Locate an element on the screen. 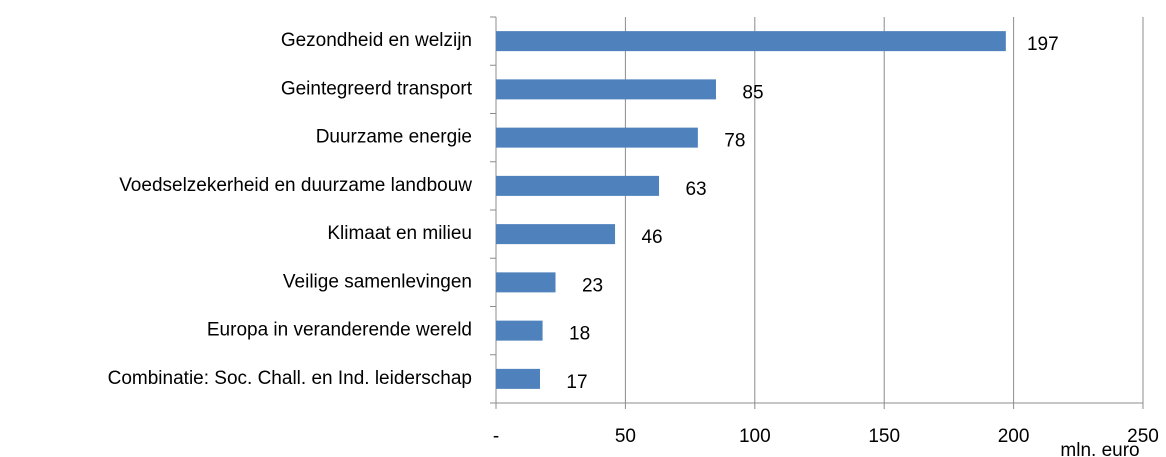 This screenshot has width=1166, height=457. y-tick-label: Klimaat en milieu is located at coordinates (399, 233).